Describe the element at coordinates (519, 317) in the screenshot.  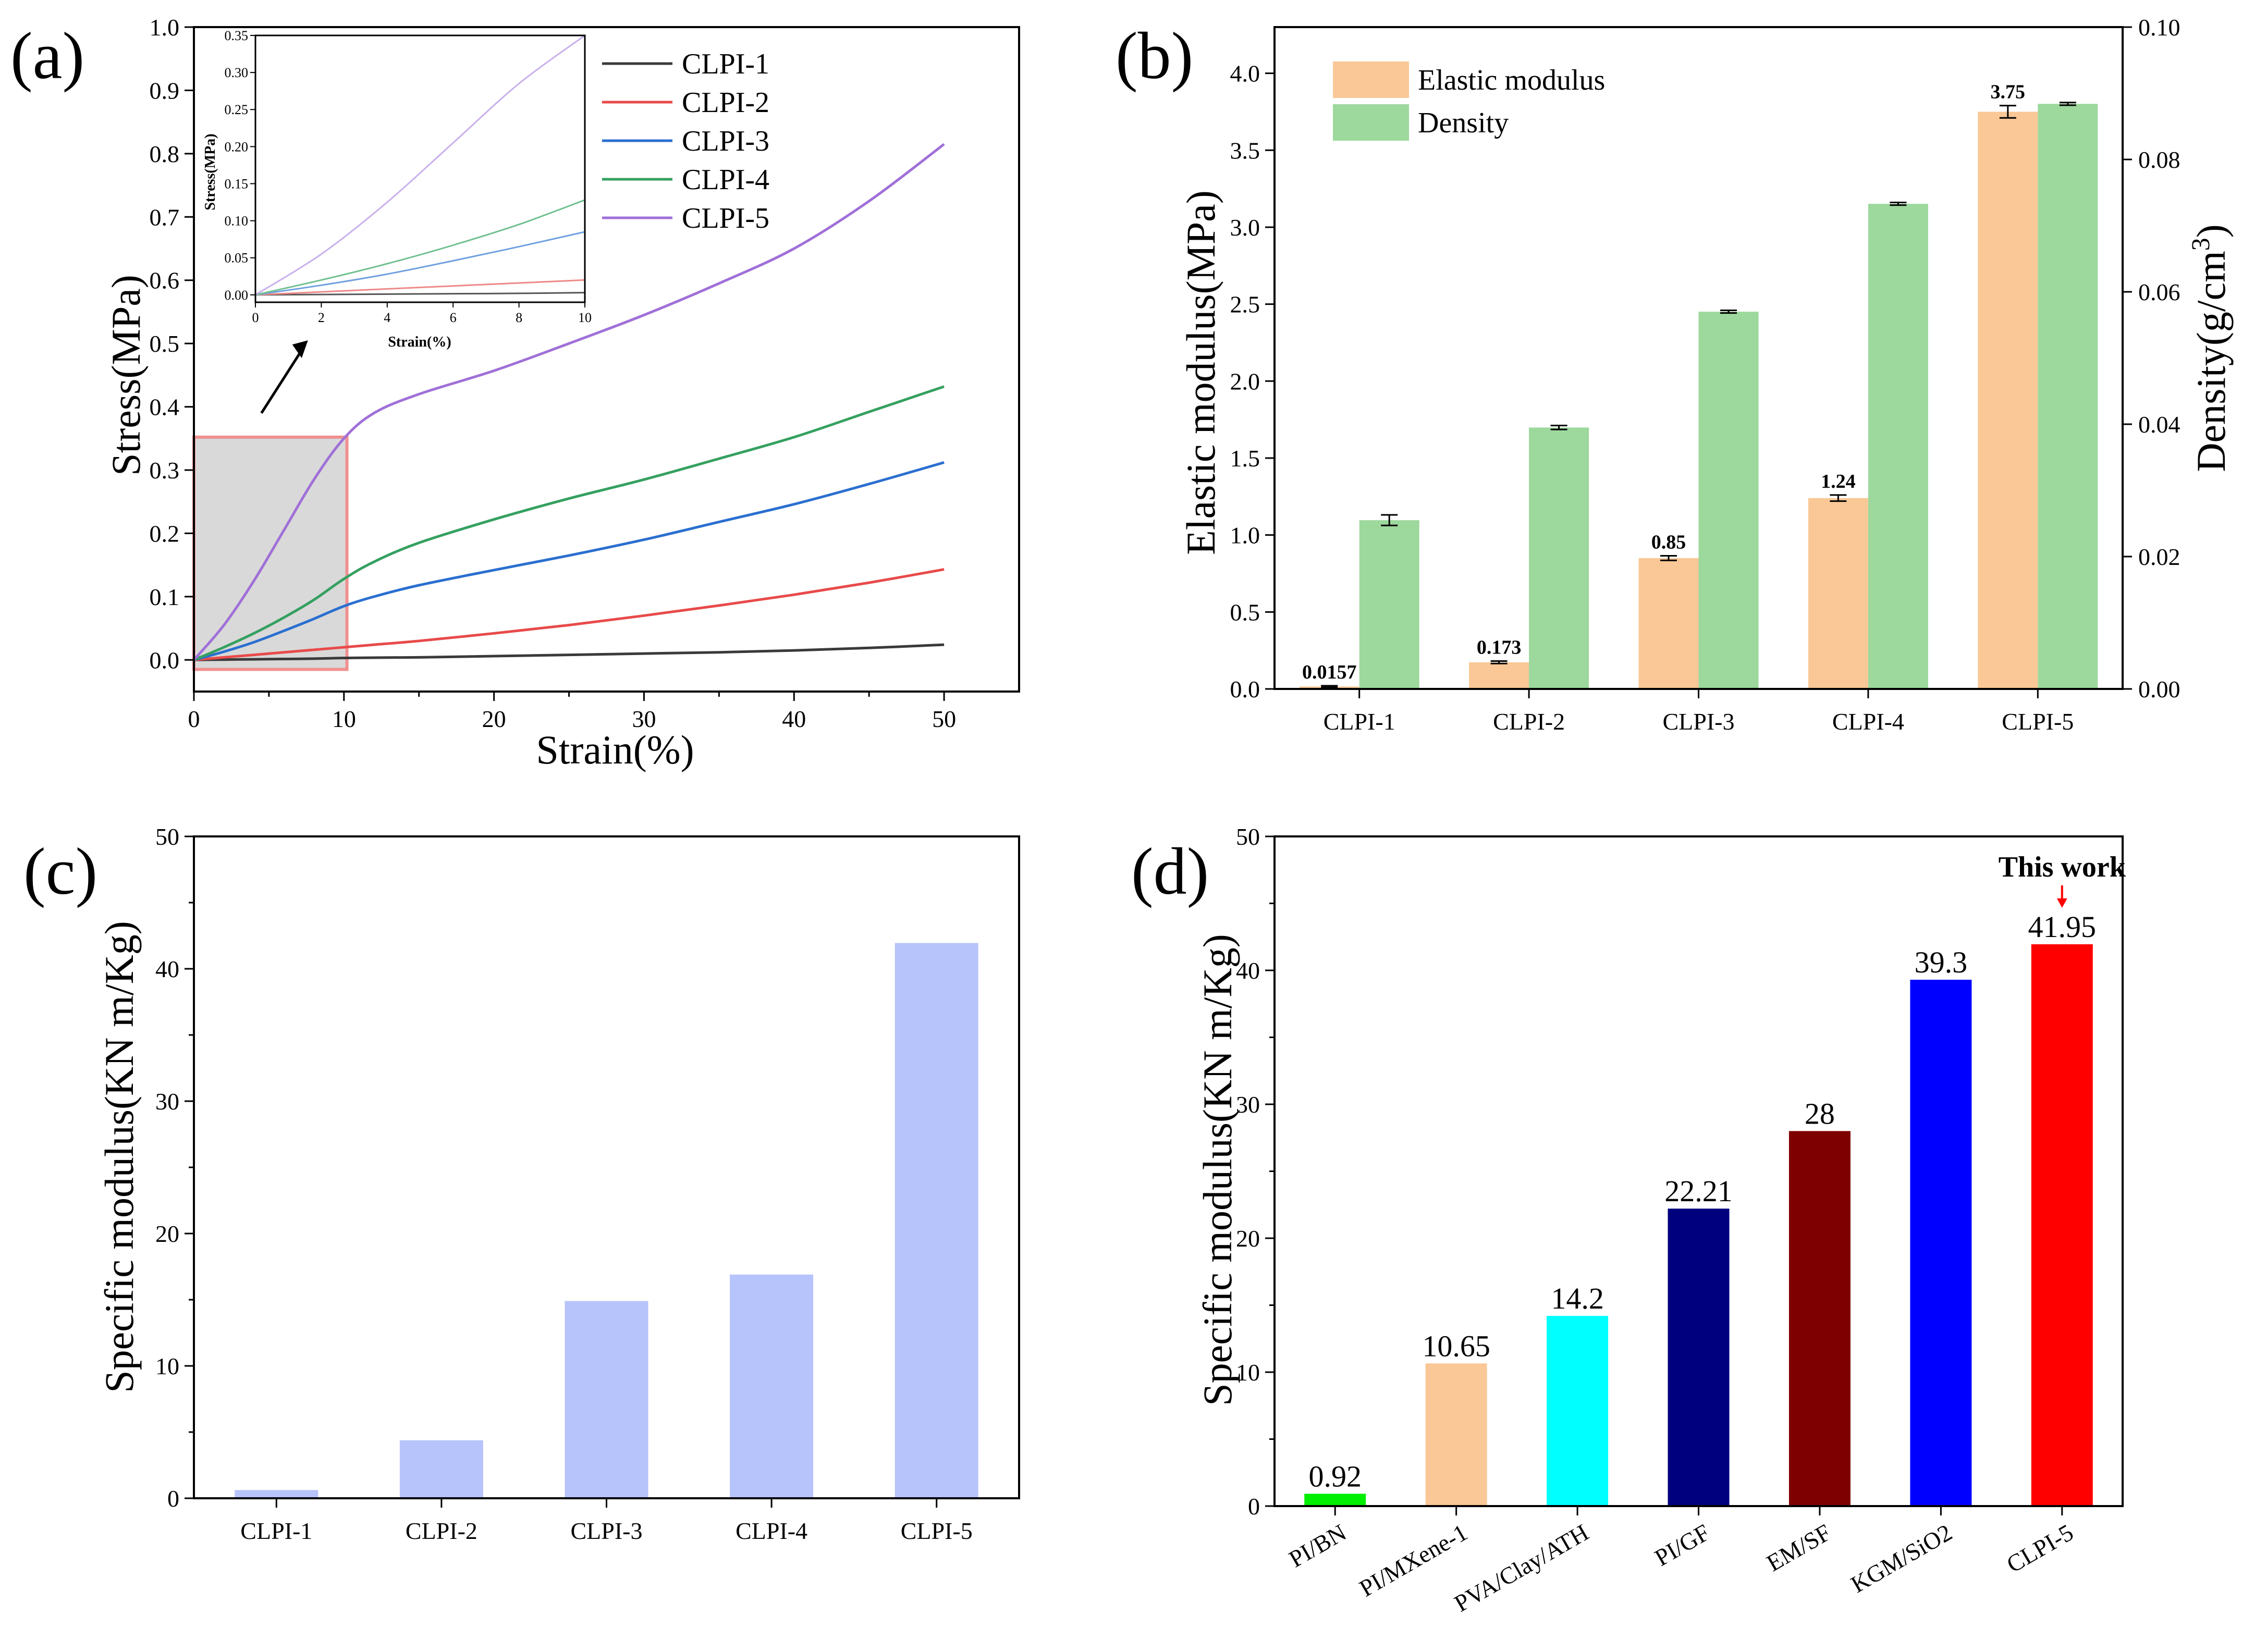
I see `inset-x-tick-label: 8` at that location.